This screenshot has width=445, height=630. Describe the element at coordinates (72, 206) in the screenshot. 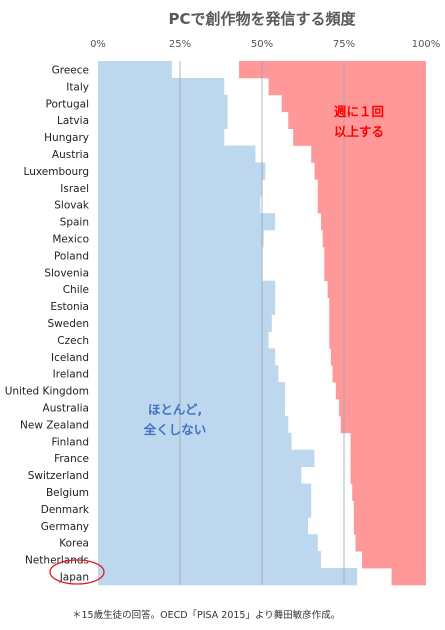

I see `category-label: Slovak` at that location.